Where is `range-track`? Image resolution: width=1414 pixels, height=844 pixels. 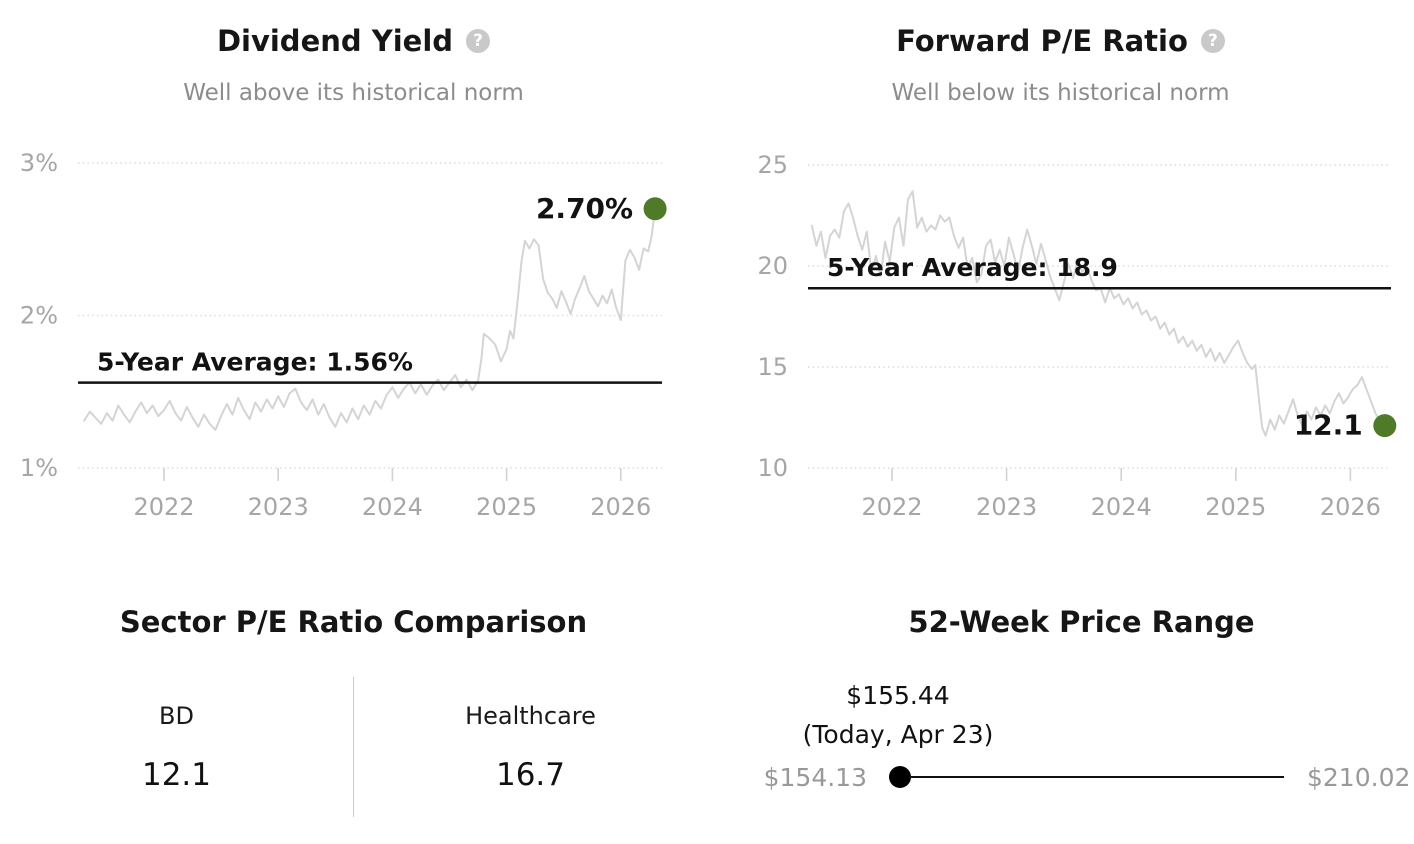 range-track is located at coordinates (1096, 777).